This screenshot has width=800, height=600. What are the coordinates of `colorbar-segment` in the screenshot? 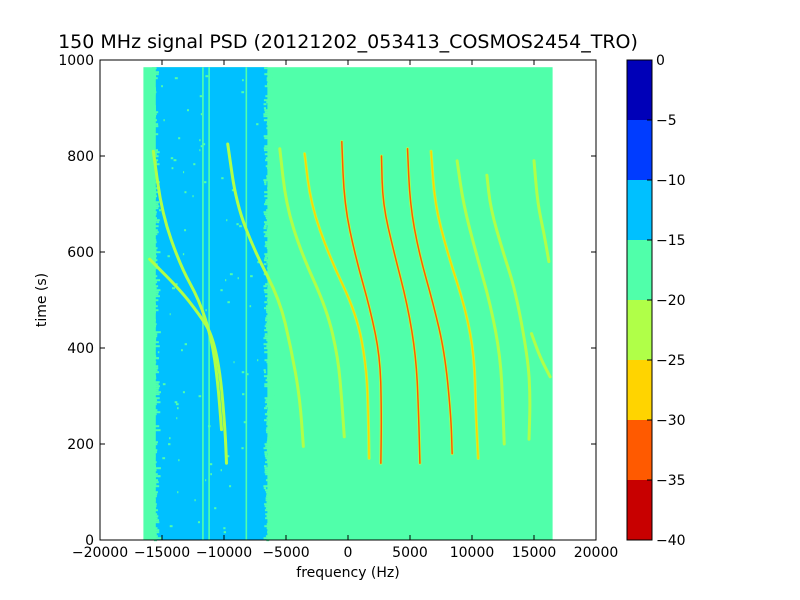 It's located at (639, 90).